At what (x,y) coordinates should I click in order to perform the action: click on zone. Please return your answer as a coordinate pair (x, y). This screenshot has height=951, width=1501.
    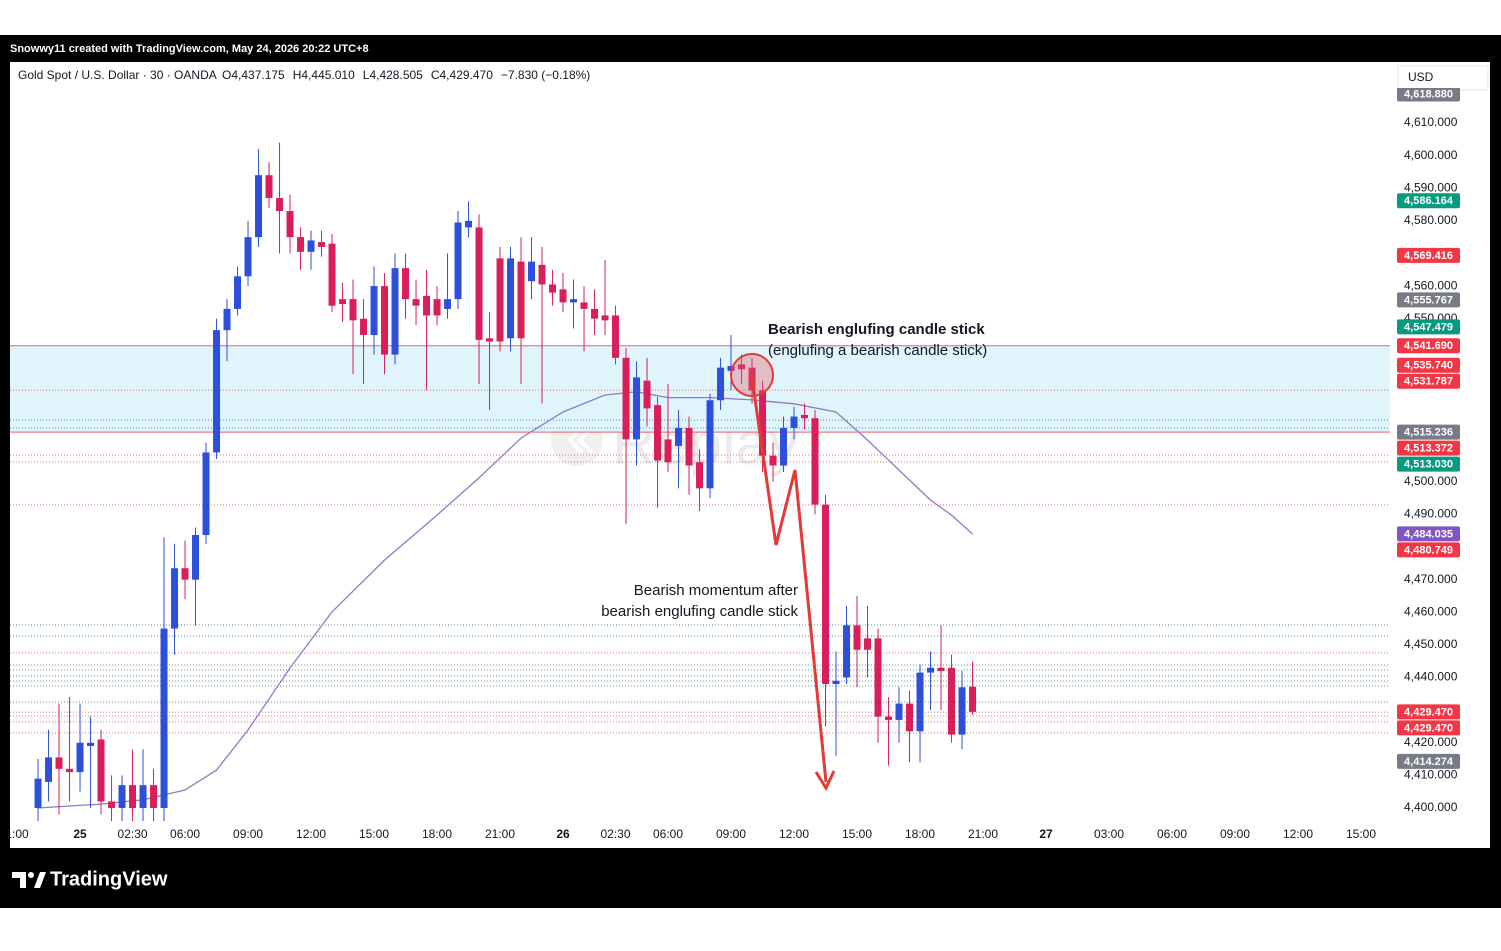
    Looking at the image, I should click on (700, 389).